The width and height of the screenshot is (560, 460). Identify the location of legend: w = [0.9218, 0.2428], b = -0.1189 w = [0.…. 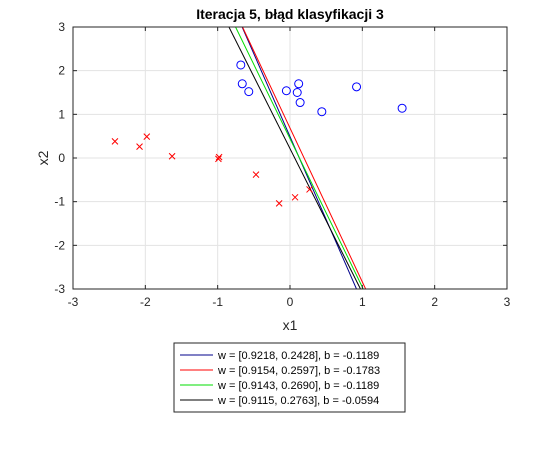
(289, 377).